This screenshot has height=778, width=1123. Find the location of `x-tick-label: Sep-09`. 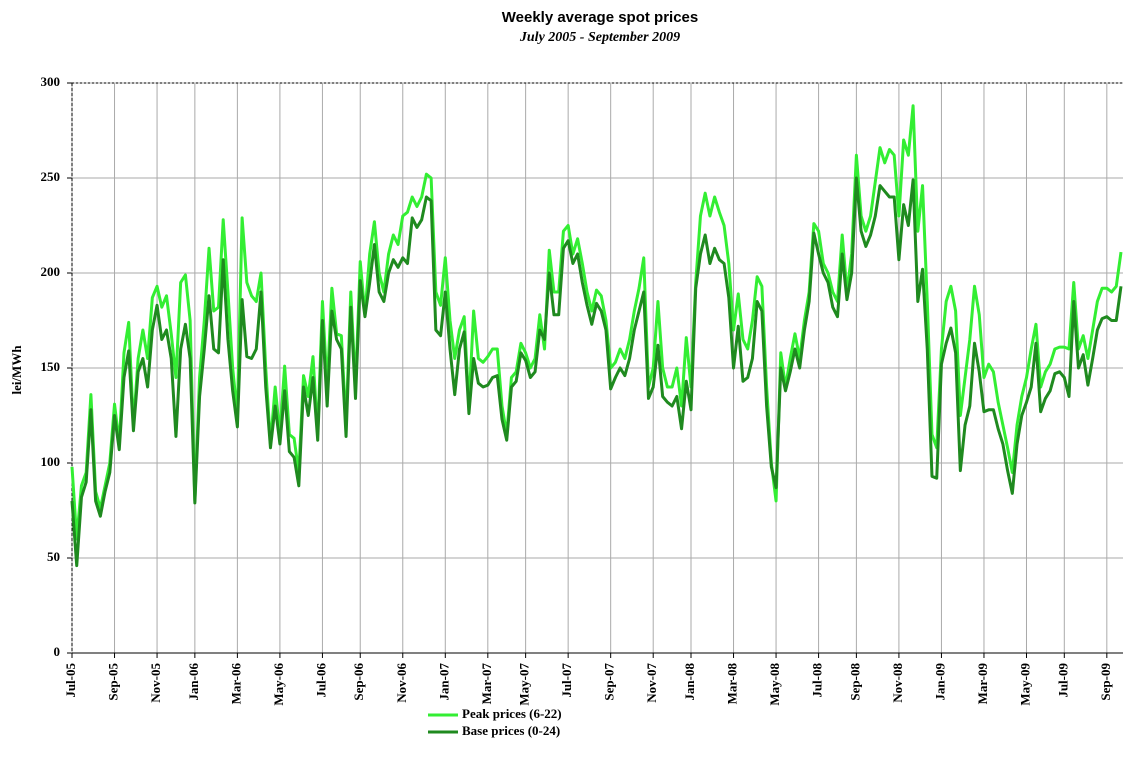

x-tick-label: Sep-09 is located at coordinates (1105, 682).